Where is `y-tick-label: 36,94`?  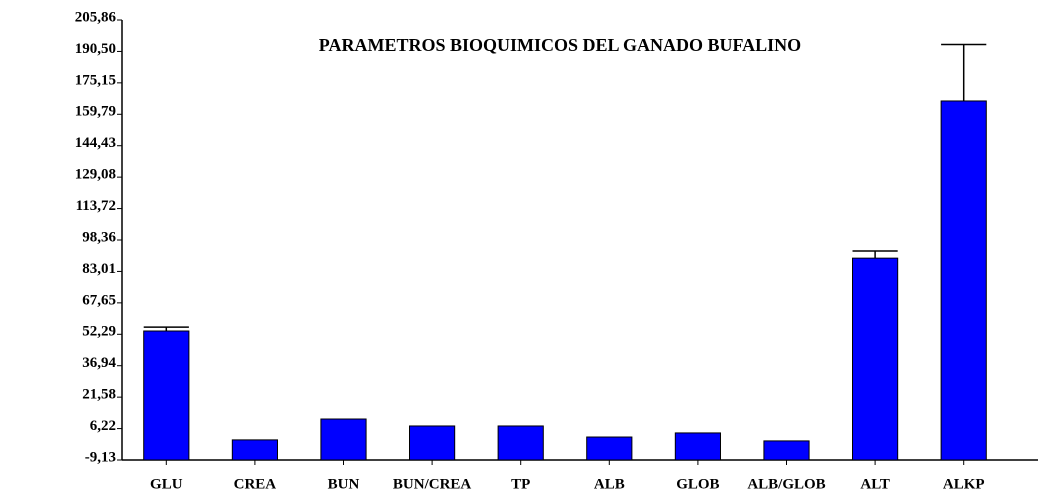
y-tick-label: 36,94 is located at coordinates (99, 363).